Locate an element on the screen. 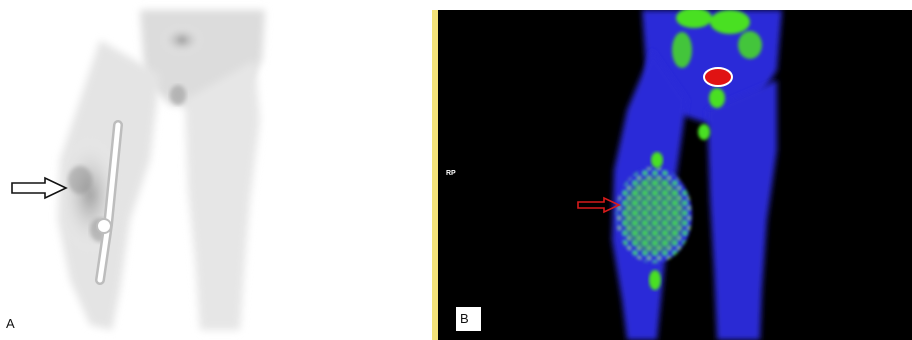 This screenshot has height=340, width=912. panel-b-label-box: B is located at coordinates (468, 319).